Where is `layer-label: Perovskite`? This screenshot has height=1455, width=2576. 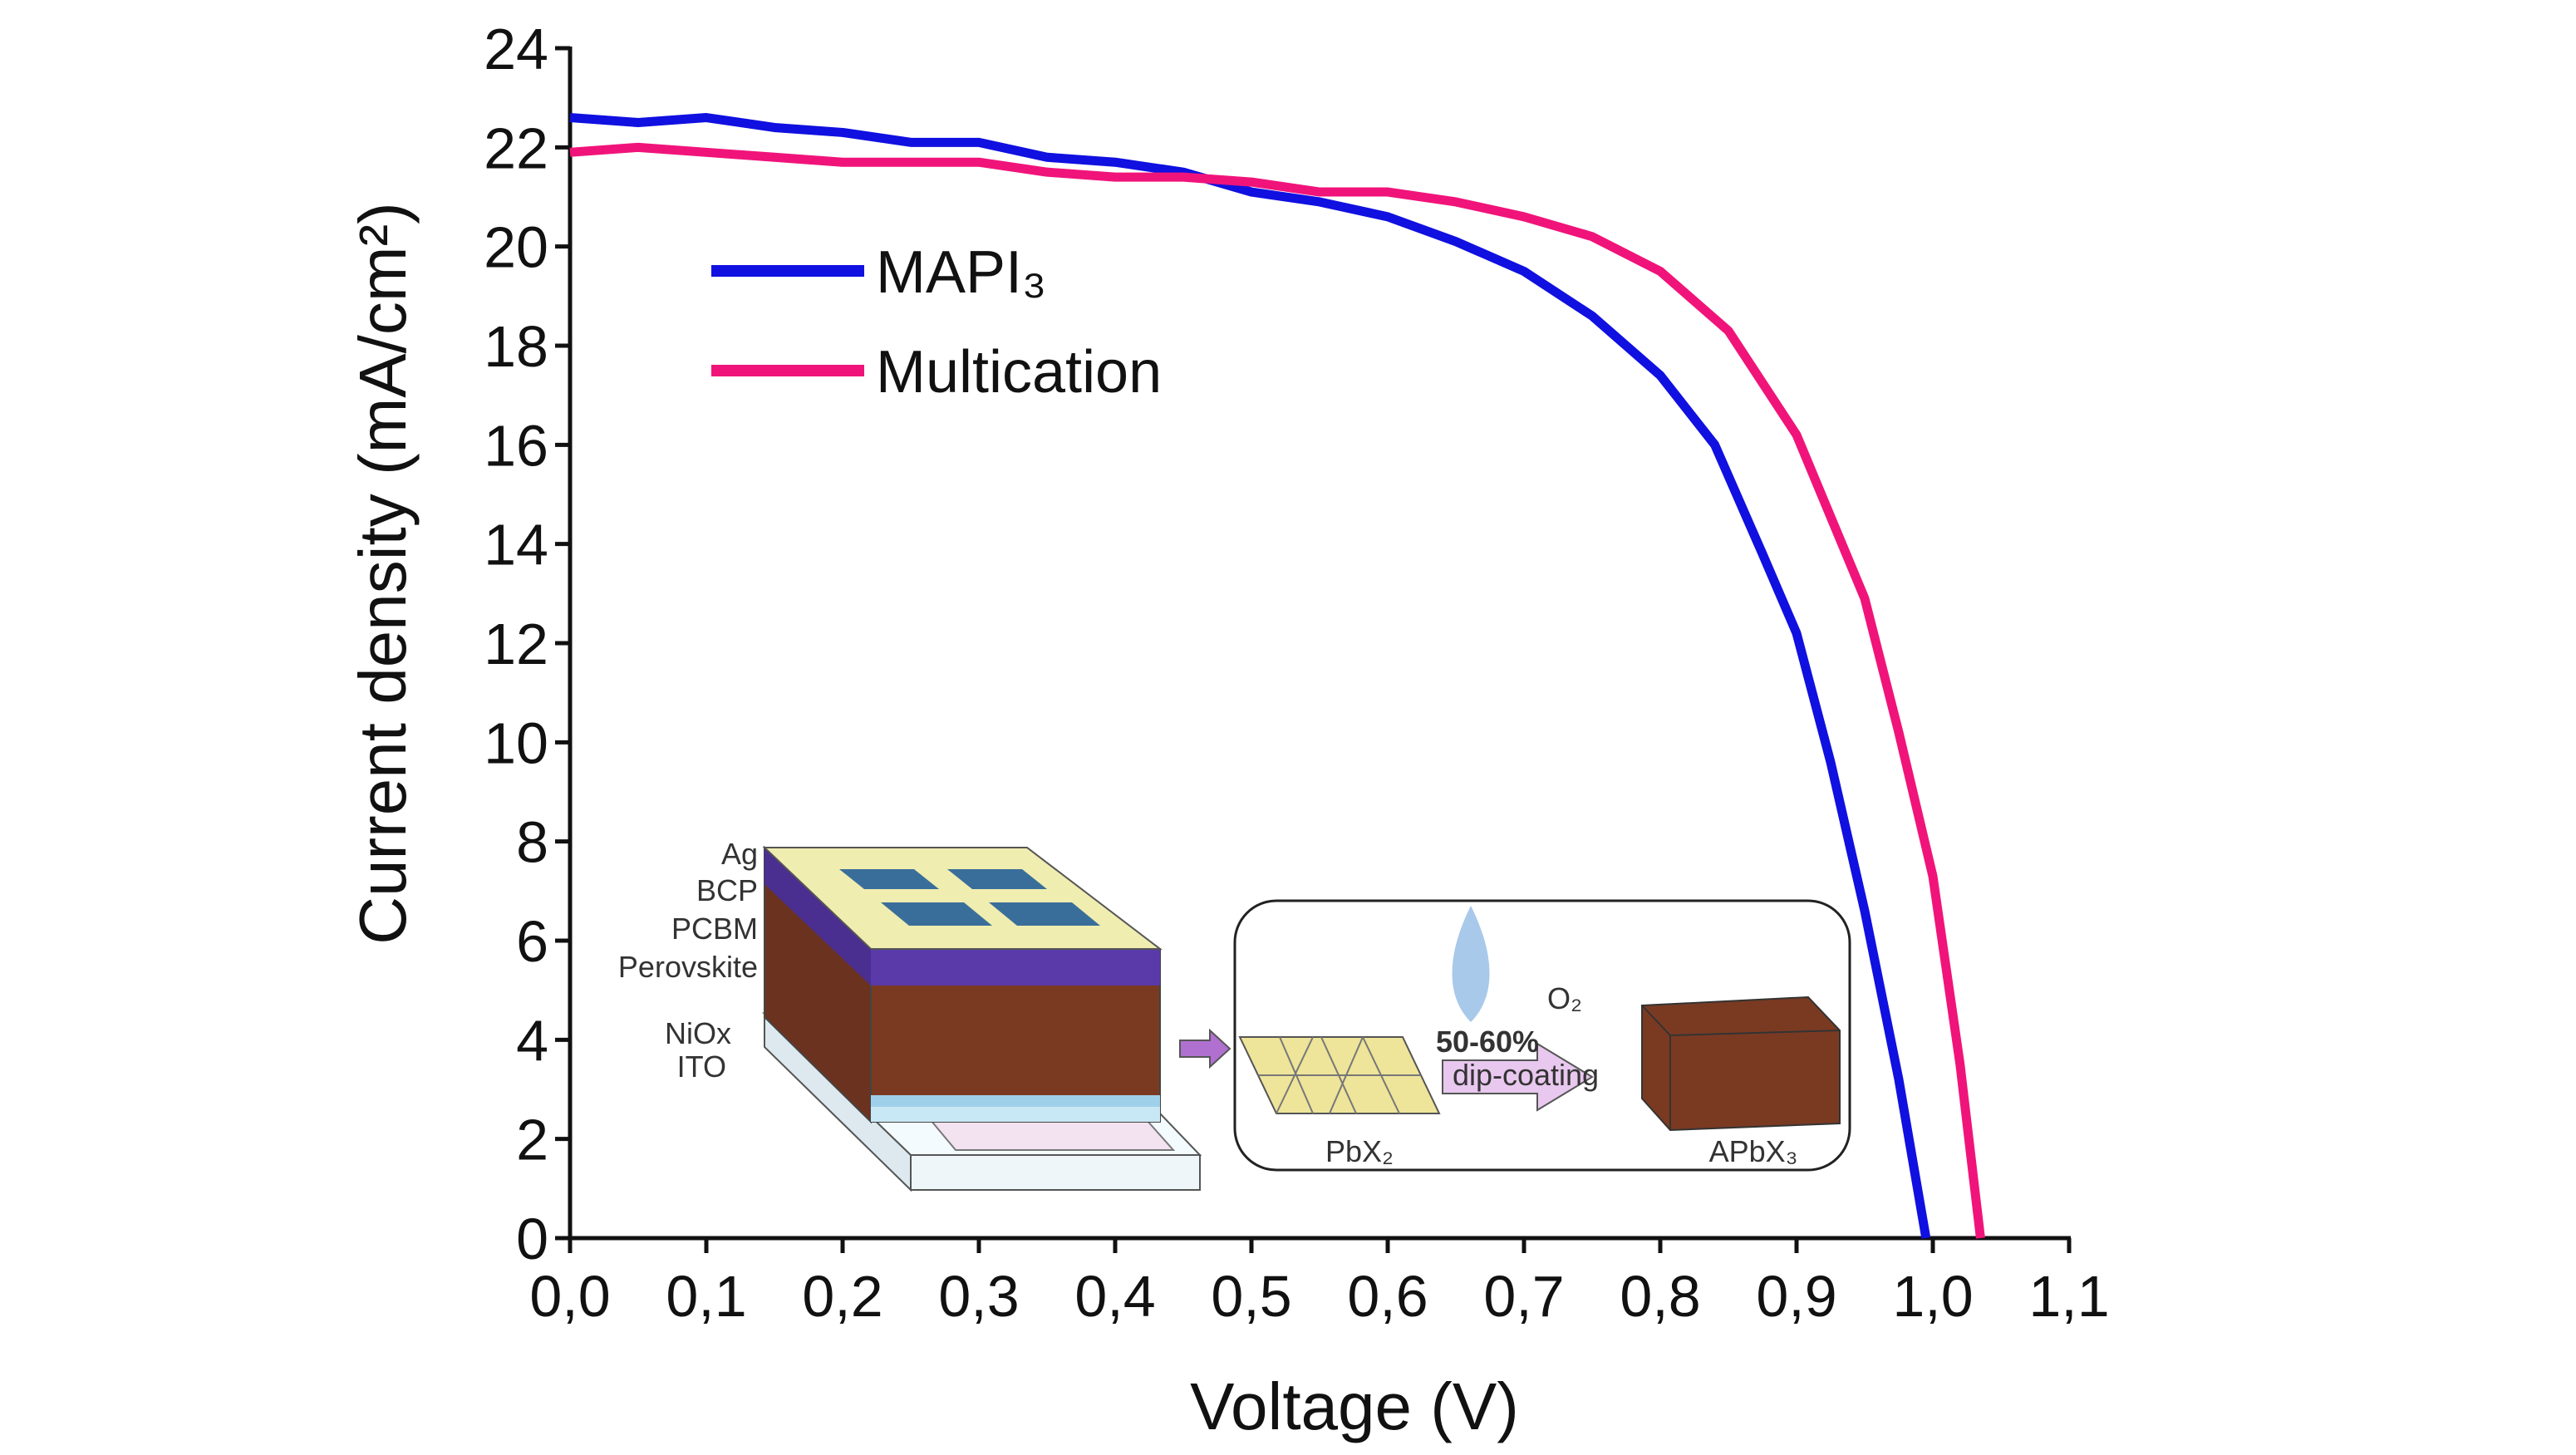 layer-label: Perovskite is located at coordinates (688, 967).